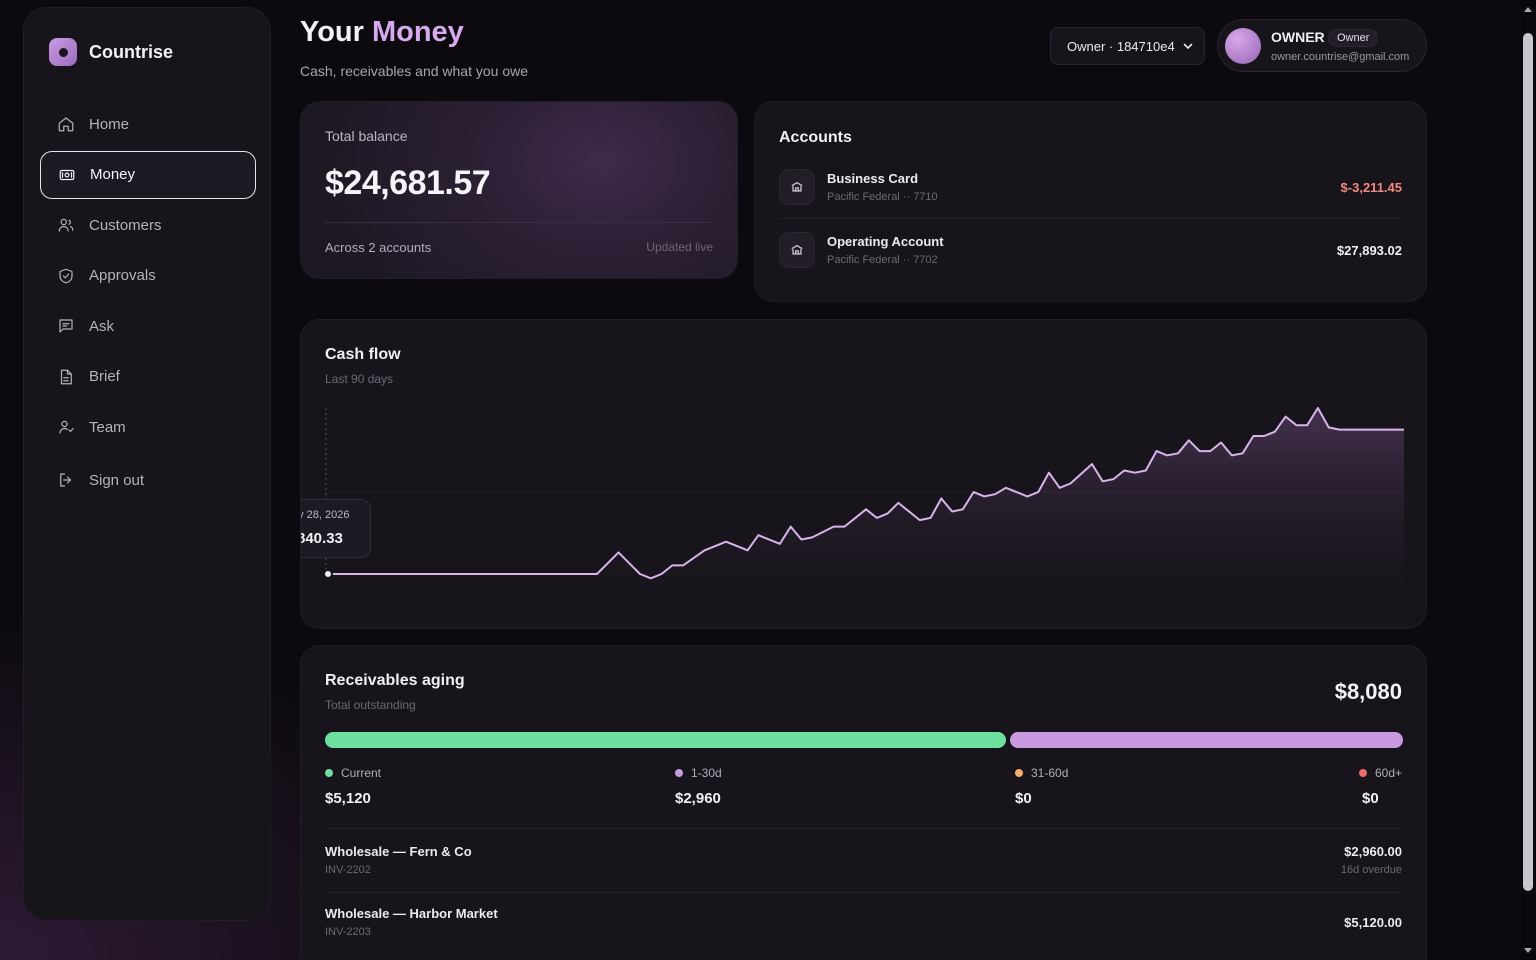 The width and height of the screenshot is (1536, 960). I want to click on scroll-down-arrow-icon, so click(1528, 950).